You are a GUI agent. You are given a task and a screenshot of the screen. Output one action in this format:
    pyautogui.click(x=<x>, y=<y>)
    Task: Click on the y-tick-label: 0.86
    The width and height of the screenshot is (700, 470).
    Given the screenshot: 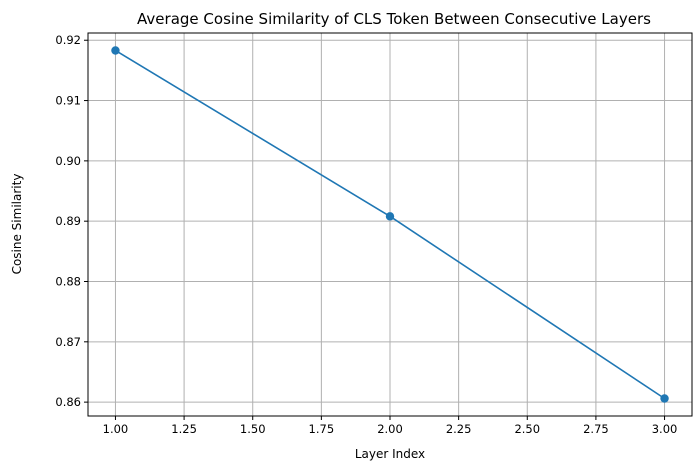 What is the action you would take?
    pyautogui.click(x=68, y=402)
    